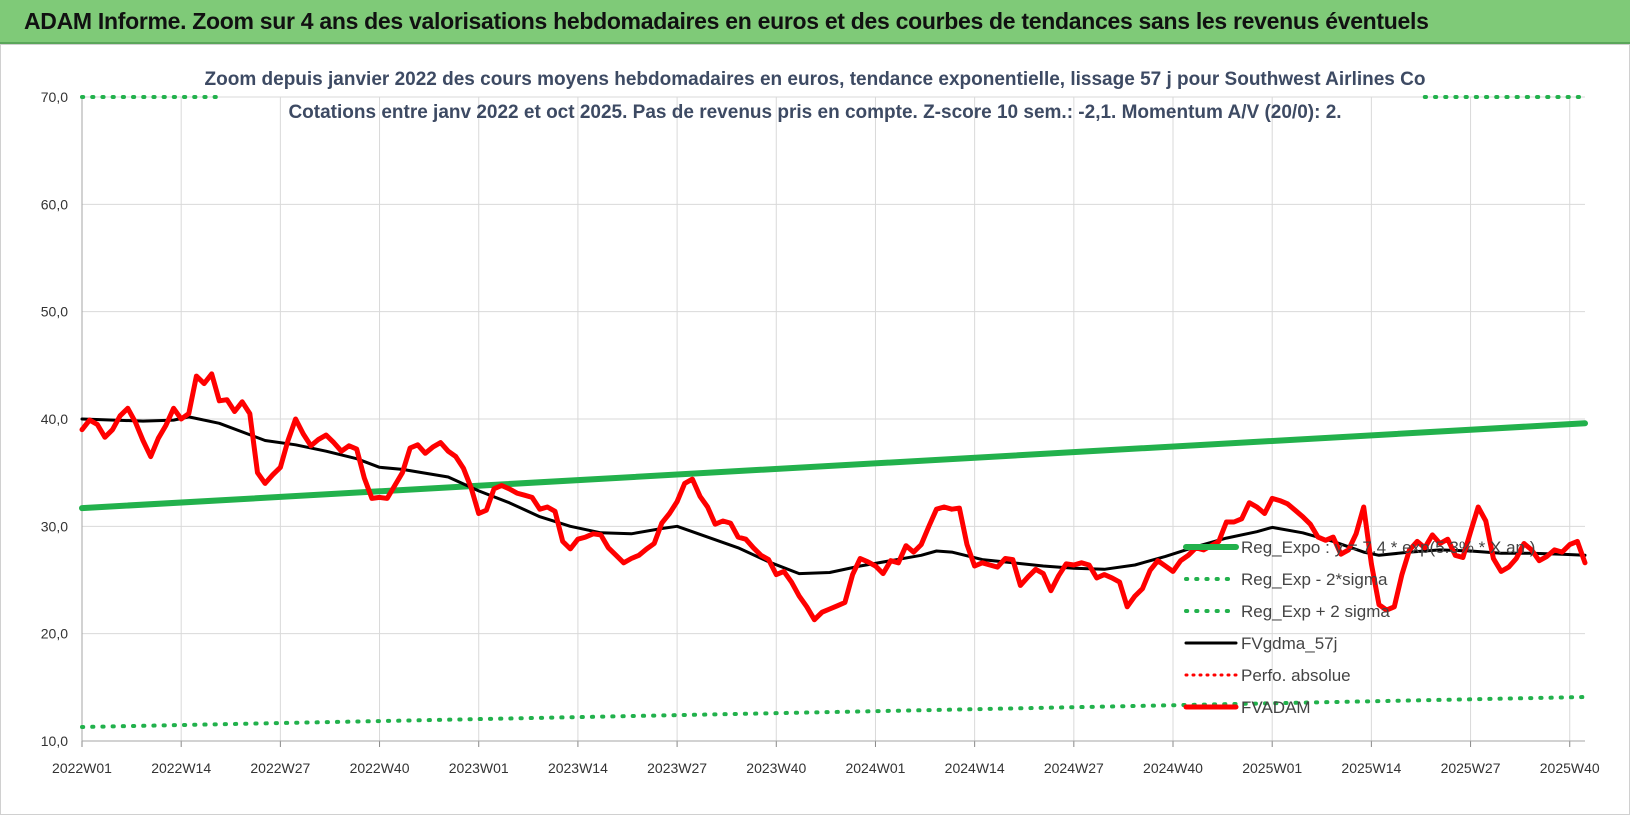  What do you see at coordinates (82, 768) in the screenshot?
I see `x-tick-label: 2022W01` at bounding box center [82, 768].